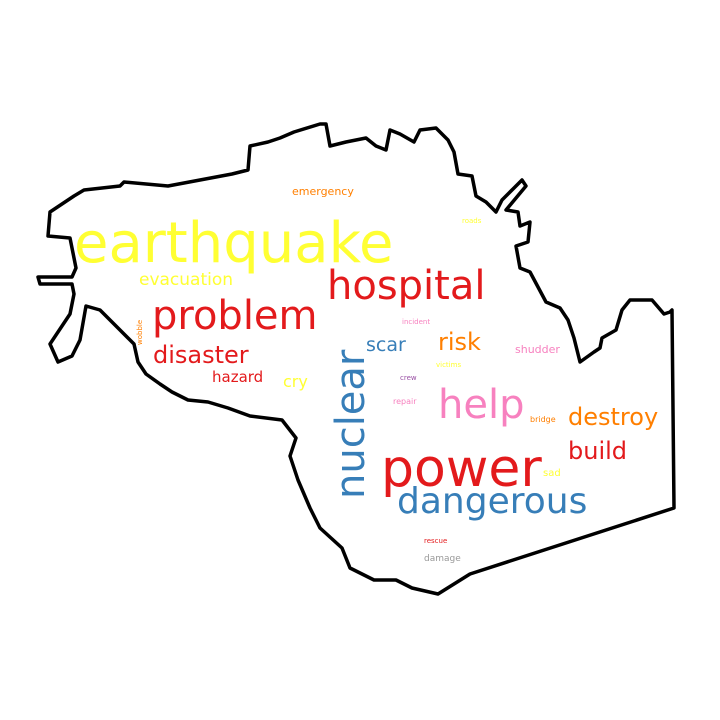  Describe the element at coordinates (537, 349) in the screenshot. I see `word-shudder: shudder` at that location.